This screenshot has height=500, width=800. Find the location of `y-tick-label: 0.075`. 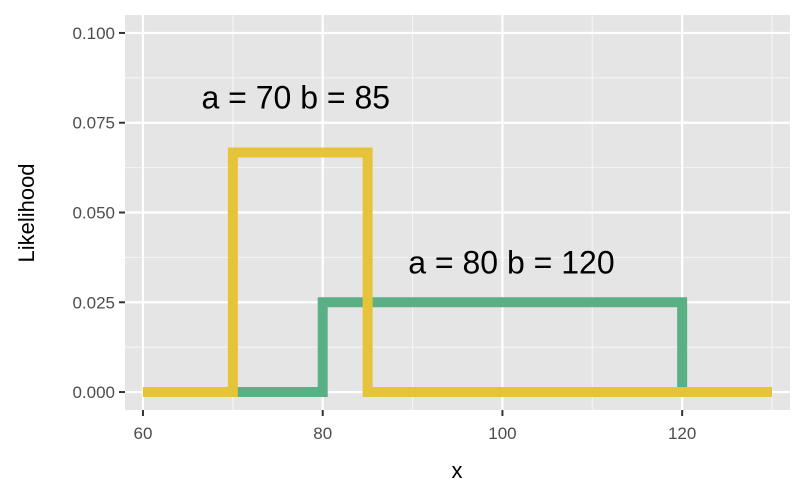

y-tick-label: 0.075 is located at coordinates (93, 123).